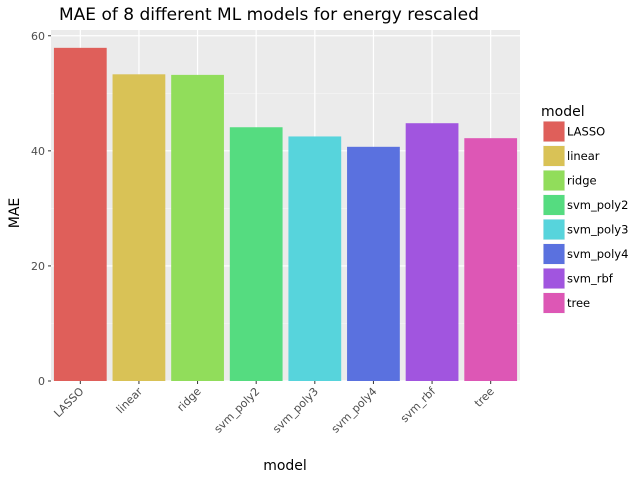 The image size is (640, 480). Describe the element at coordinates (295, 410) in the screenshot. I see `x-tick-label: svm_poly3` at that location.